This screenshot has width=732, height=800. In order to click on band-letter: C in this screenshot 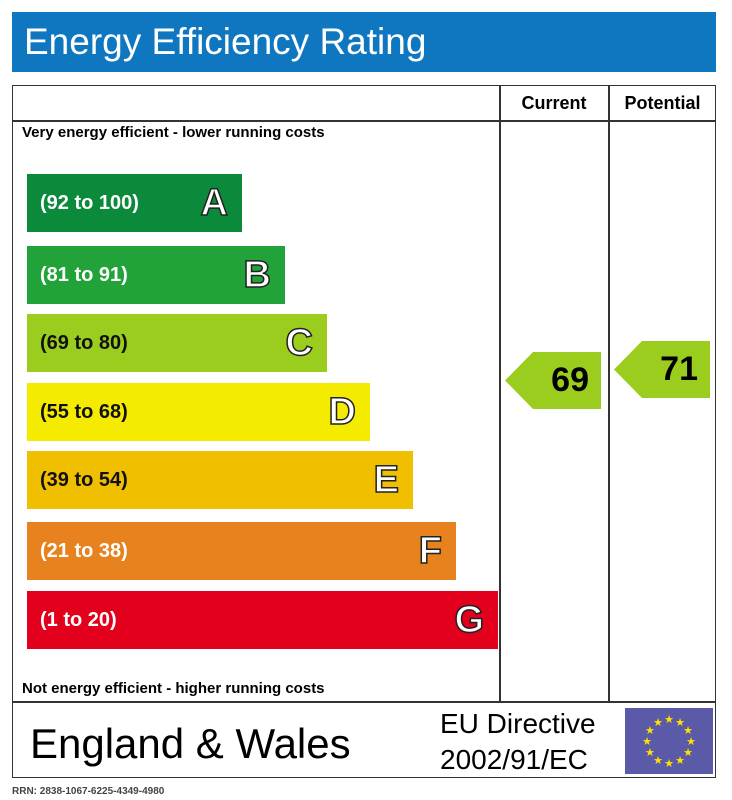, I will do `click(299, 343)`.